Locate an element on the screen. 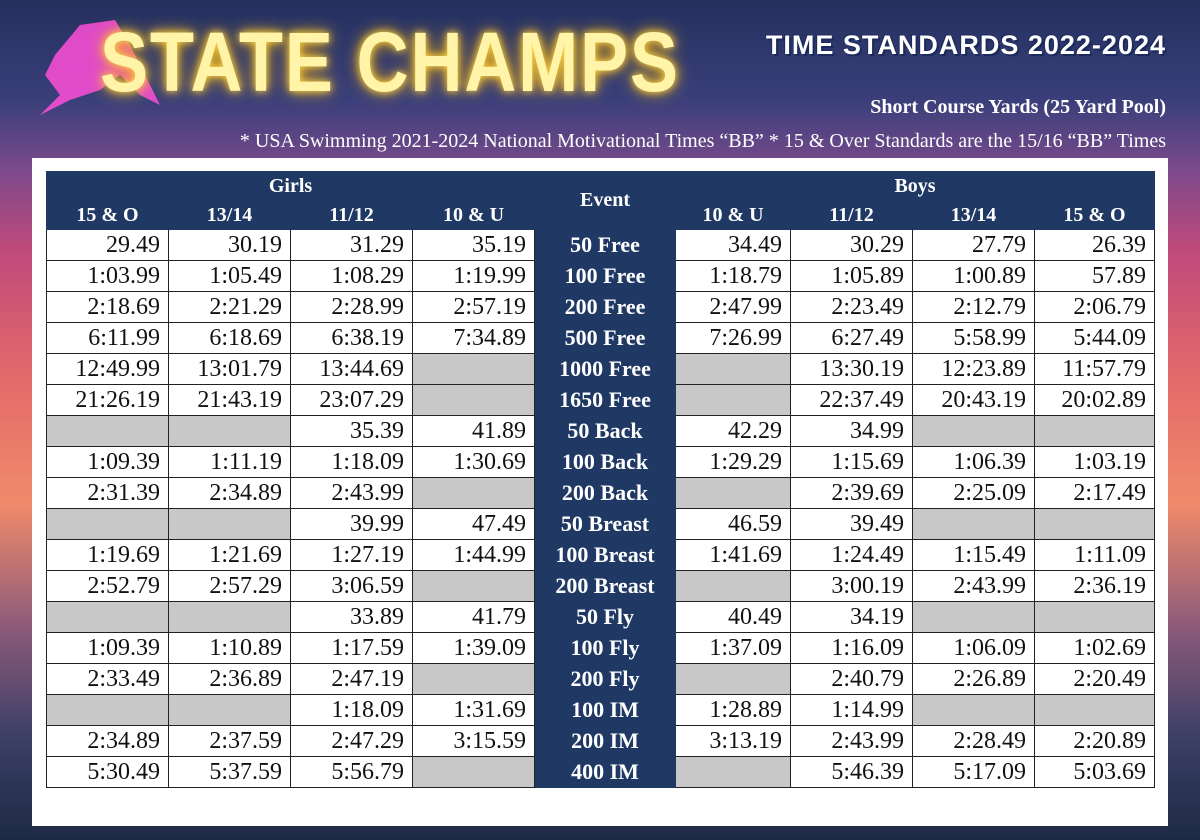  event-name: 100 IM is located at coordinates (605, 710).